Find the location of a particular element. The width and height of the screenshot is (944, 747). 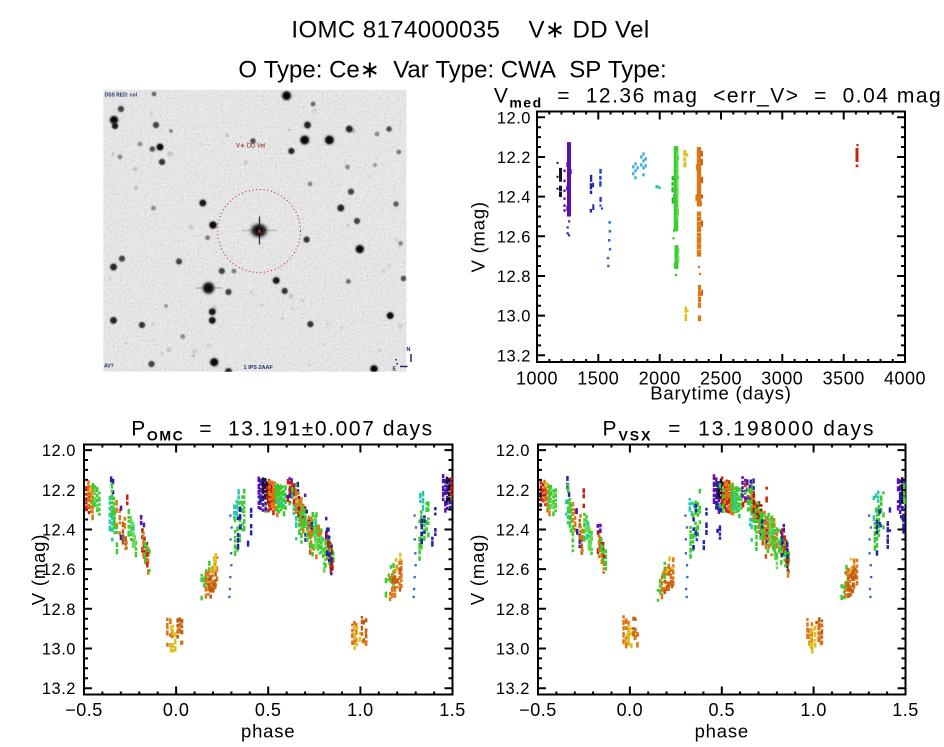

svg-text: 3500 is located at coordinates (844, 379).